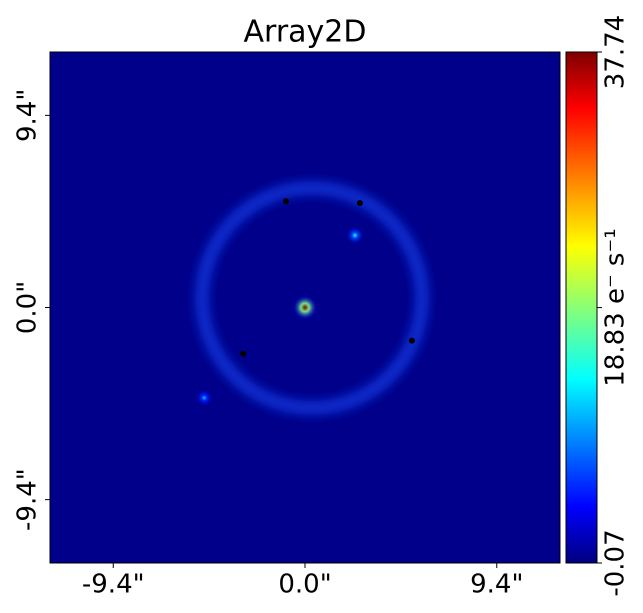 The width and height of the screenshot is (643, 613). I want to click on x-tick-label: 0.0", so click(304, 585).